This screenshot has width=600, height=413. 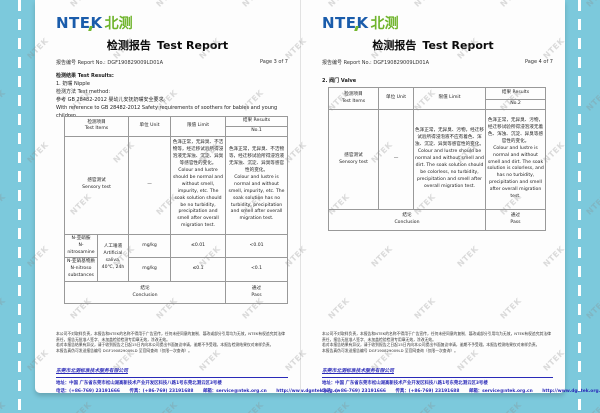 What do you see at coordinates (172, 367) in the screenshot?
I see `footer-company-line: 东莞市北测标准技术服务有限公司` at bounding box center [172, 367].